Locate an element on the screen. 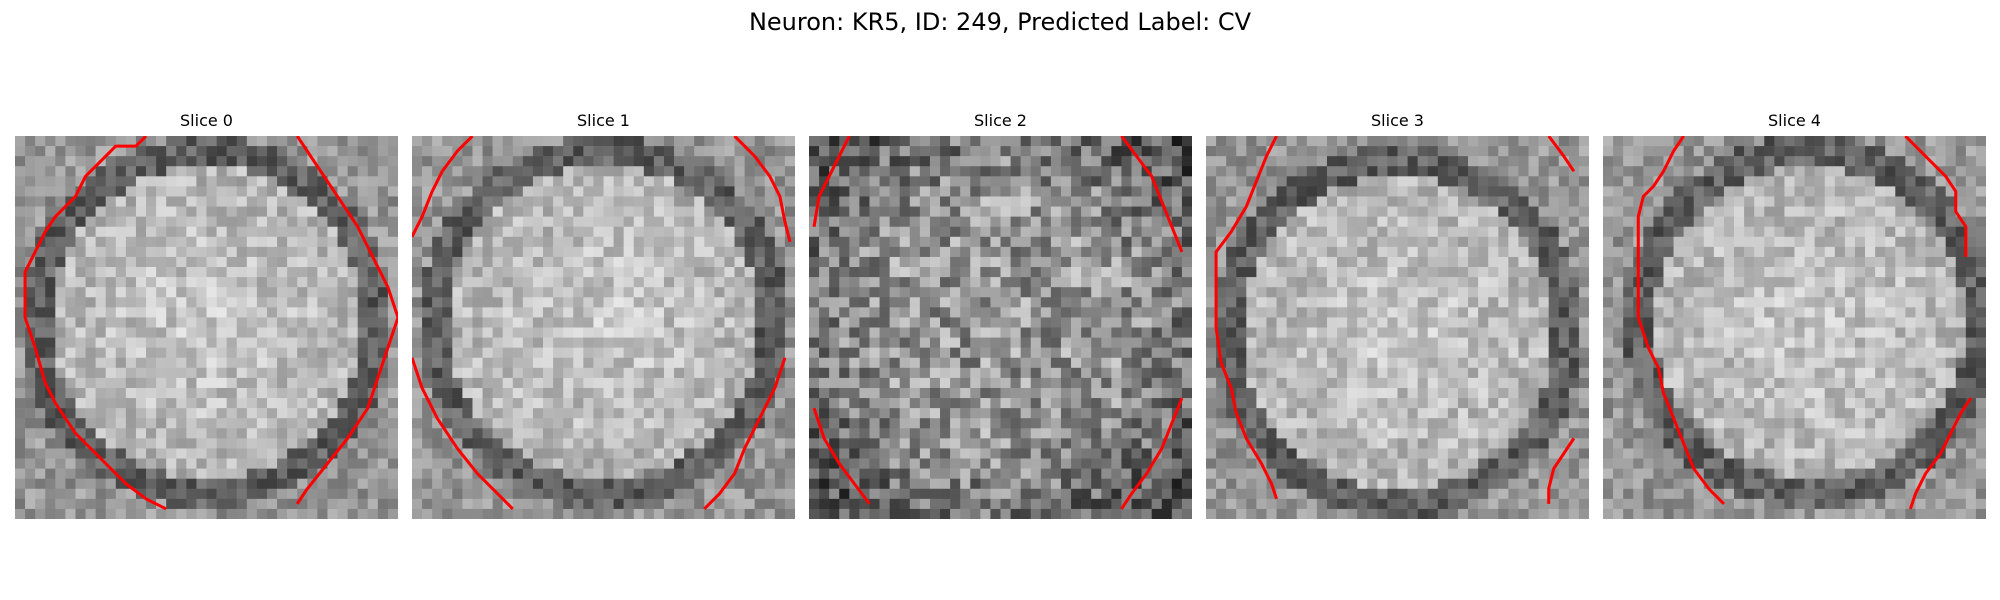  slice-panel-1: Slice 1 is located at coordinates (603, 313).